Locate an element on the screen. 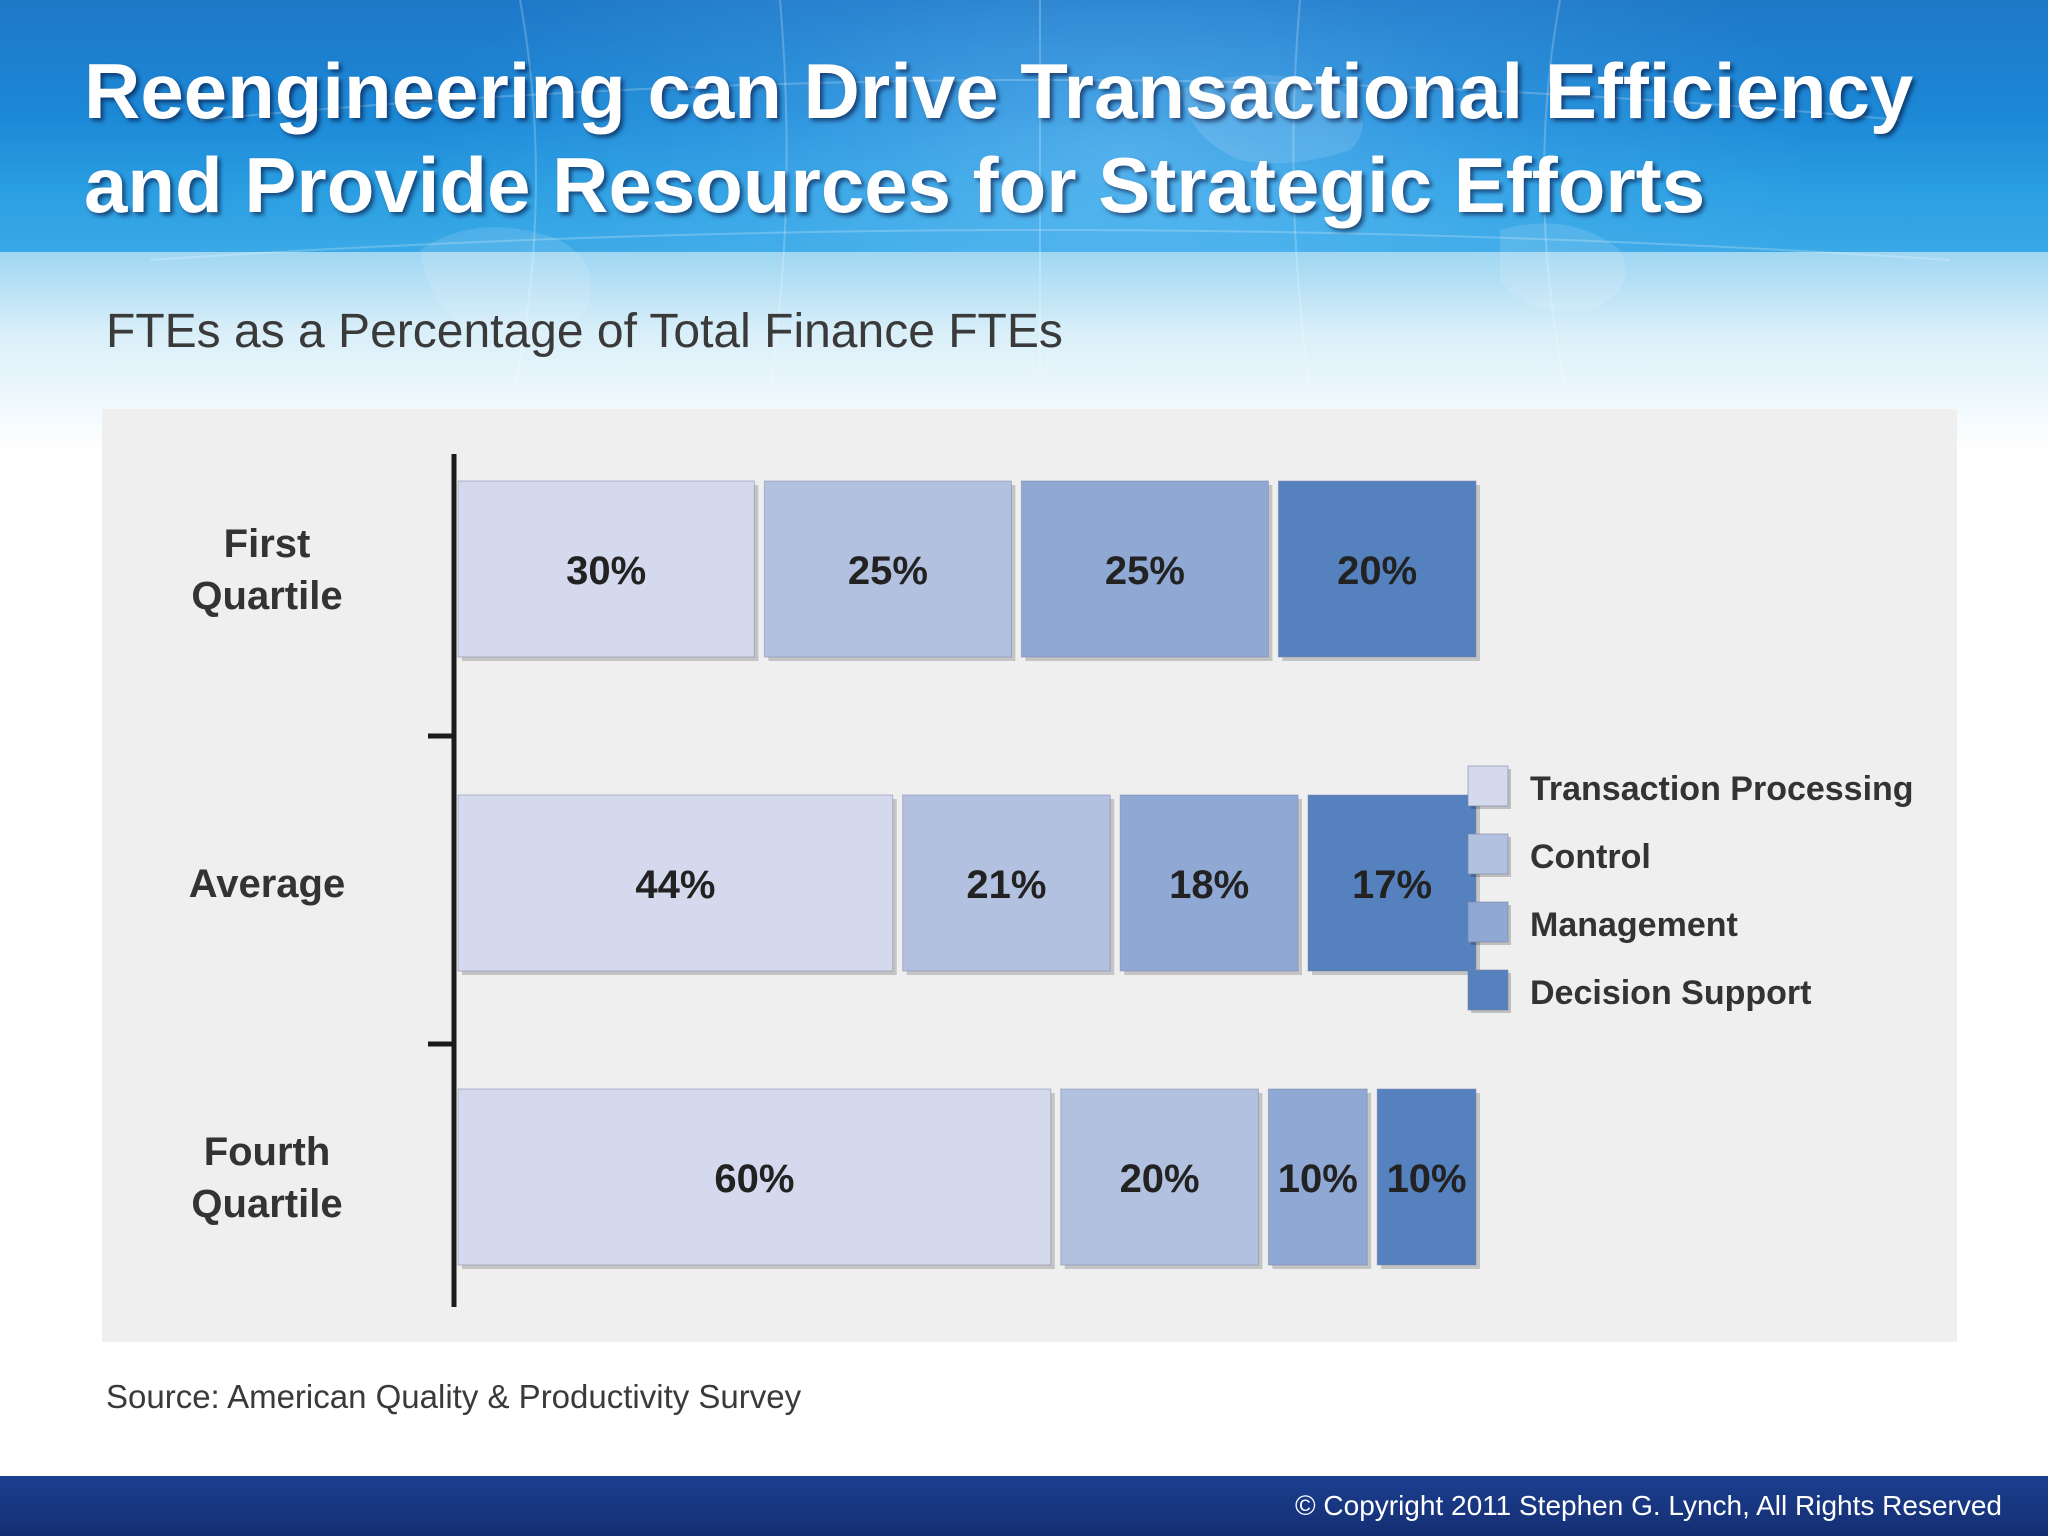 The width and height of the screenshot is (2048, 1536). data-label-first-quartile-decision-support: 20% is located at coordinates (1377, 571).